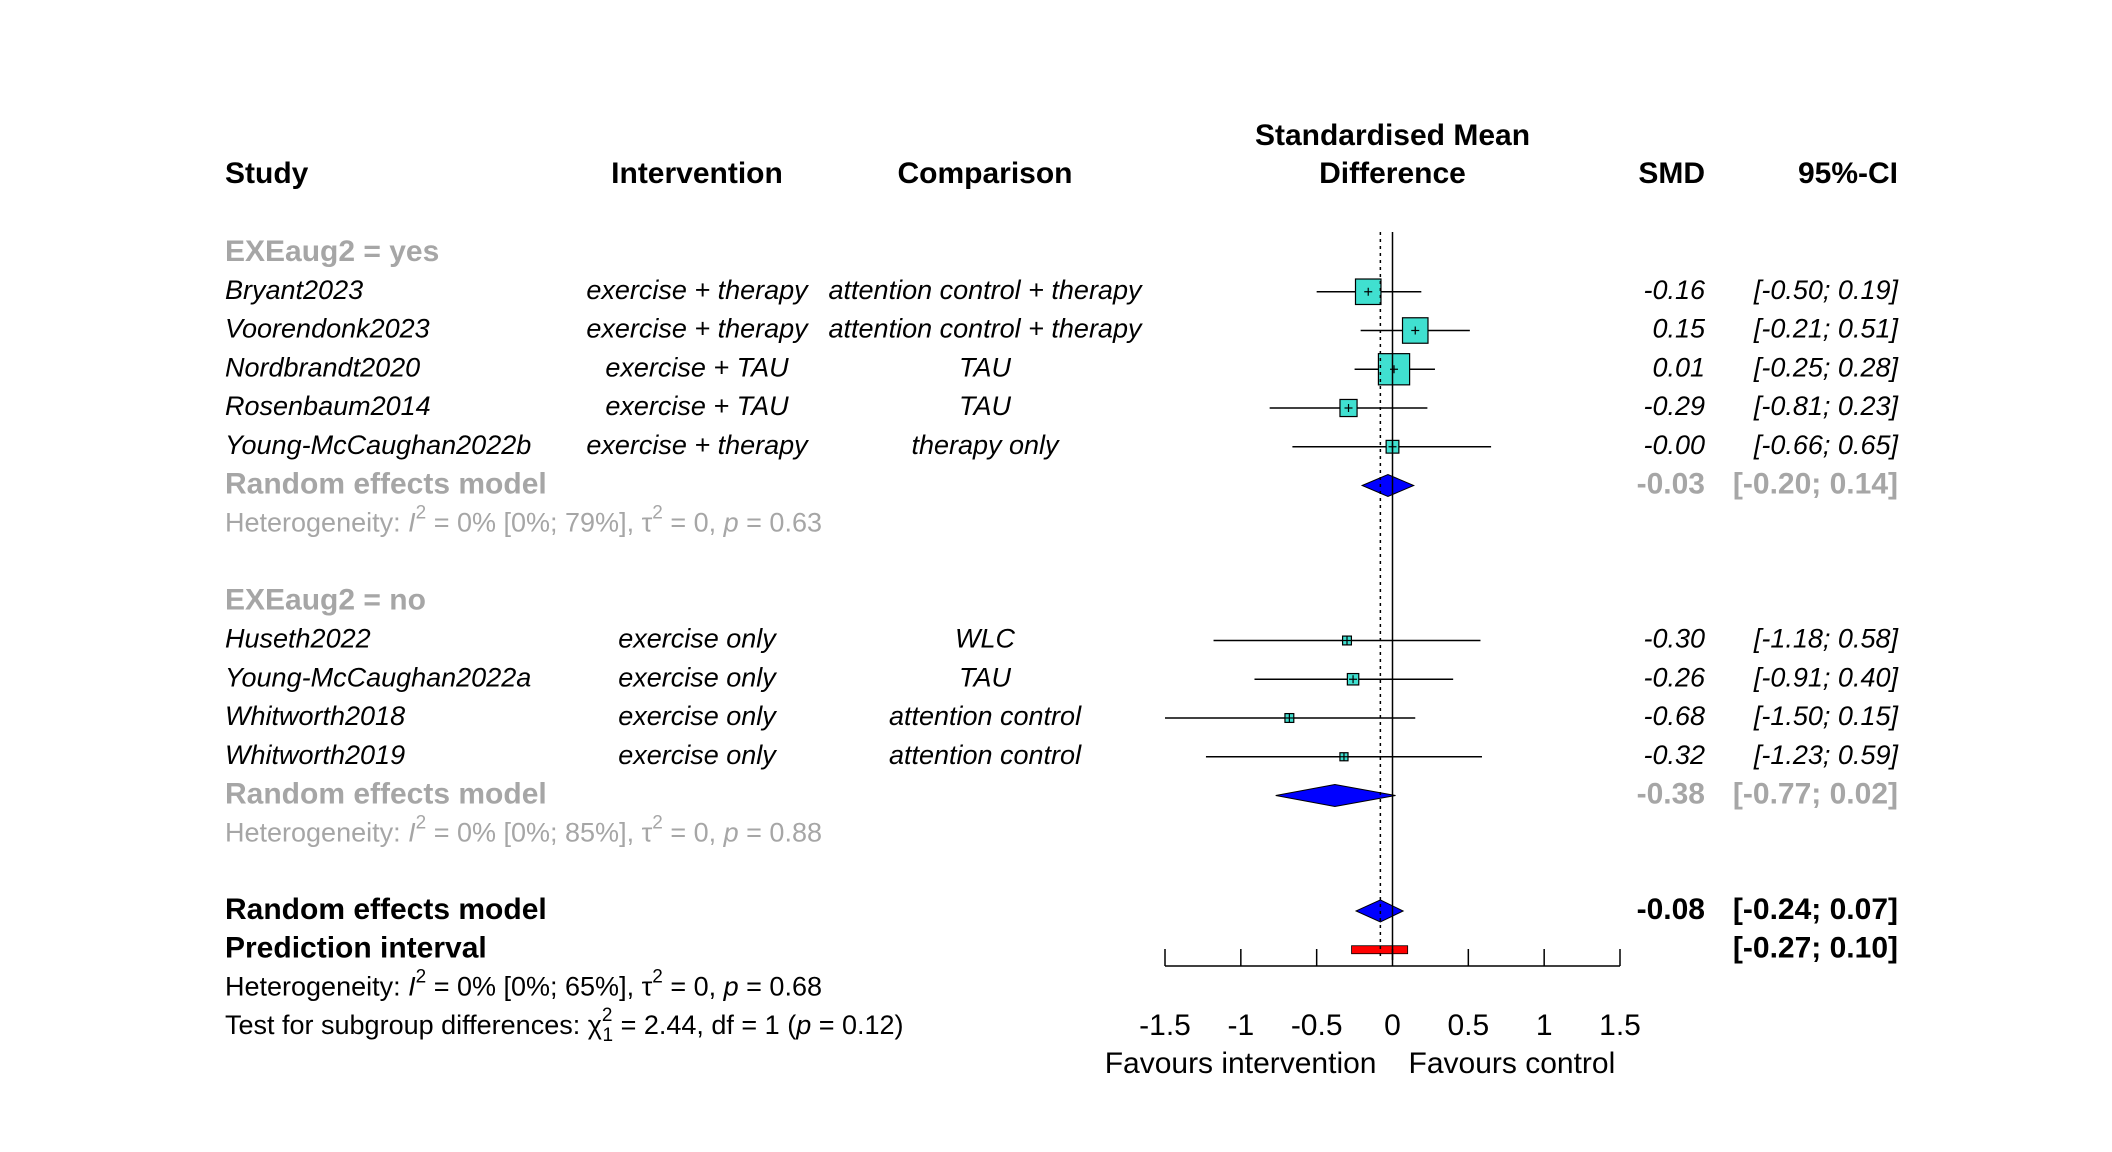 The height and width of the screenshot is (1152, 2112). I want to click on study-ci: [-1.50; 0.15], so click(1826, 716).